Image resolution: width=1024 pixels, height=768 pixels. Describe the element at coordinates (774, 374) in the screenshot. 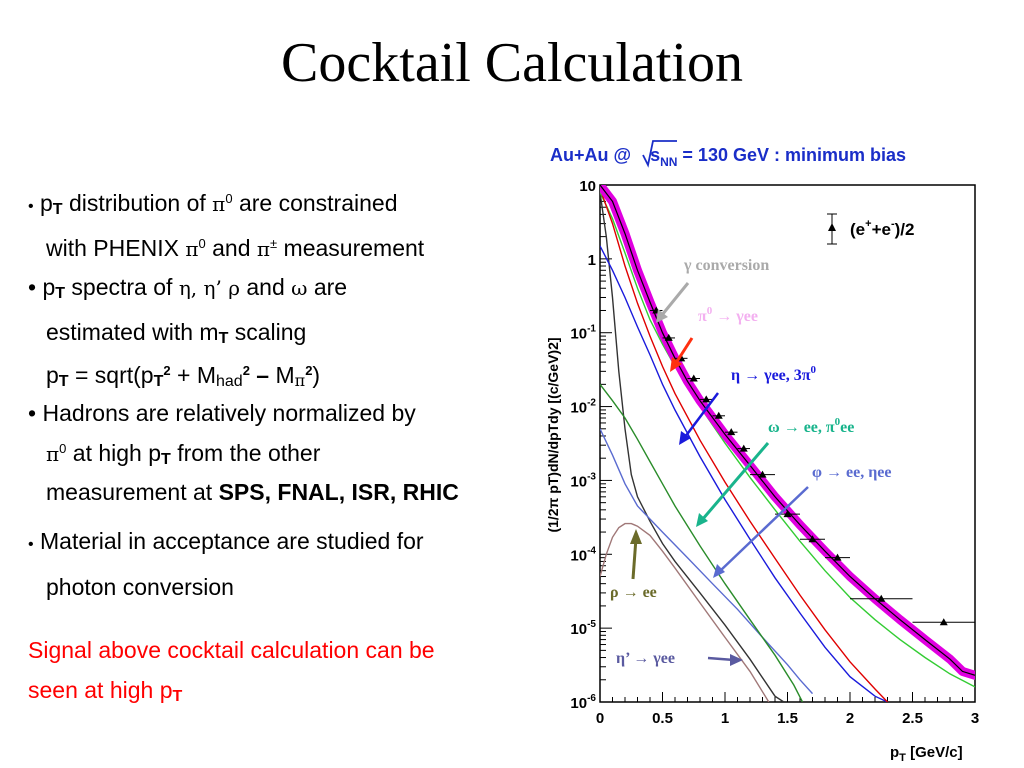

I see `annotation-eta: η → γee, 3π0` at that location.